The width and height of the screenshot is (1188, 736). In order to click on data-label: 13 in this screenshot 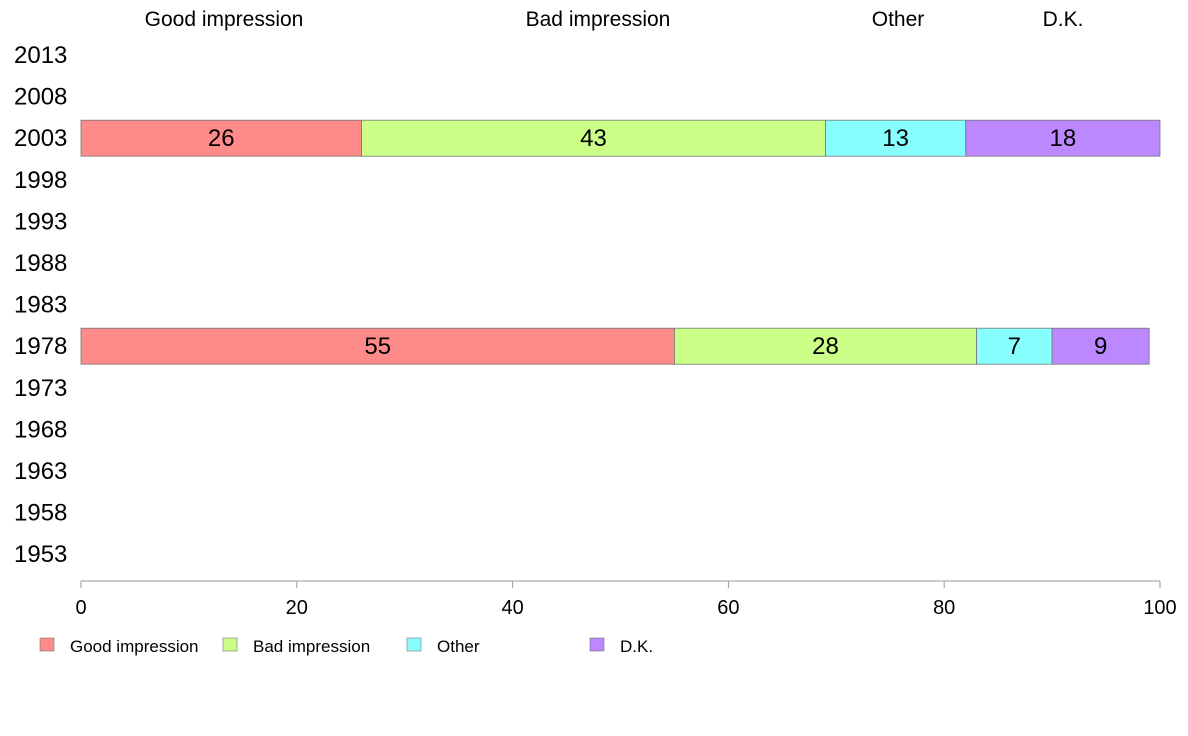, I will do `click(895, 138)`.